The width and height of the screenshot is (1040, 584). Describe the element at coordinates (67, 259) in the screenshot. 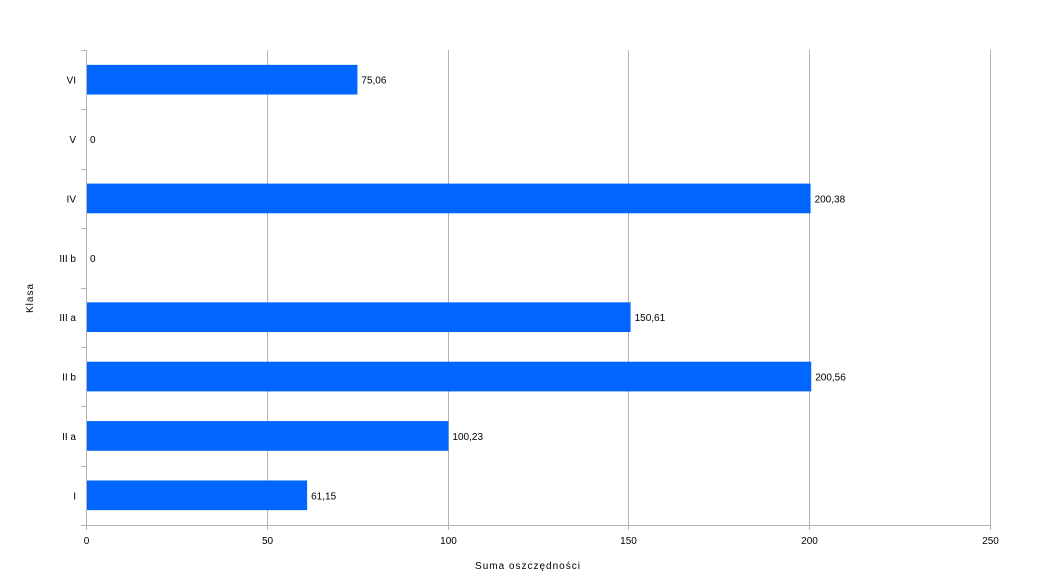

I see `y-tick-label: III b` at that location.